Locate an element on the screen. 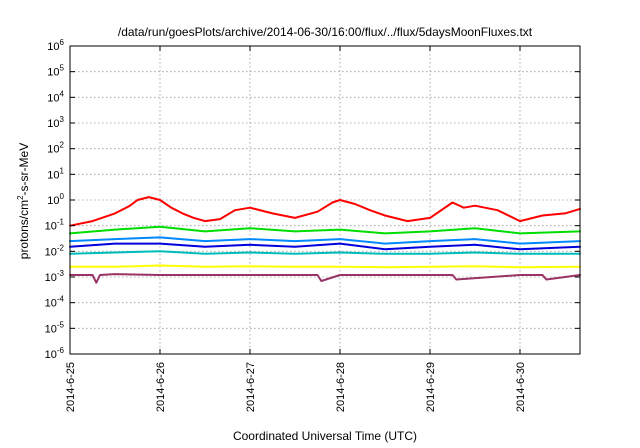 The width and height of the screenshot is (640, 448). y-tick-label: 10⁵ is located at coordinates (55, 71).